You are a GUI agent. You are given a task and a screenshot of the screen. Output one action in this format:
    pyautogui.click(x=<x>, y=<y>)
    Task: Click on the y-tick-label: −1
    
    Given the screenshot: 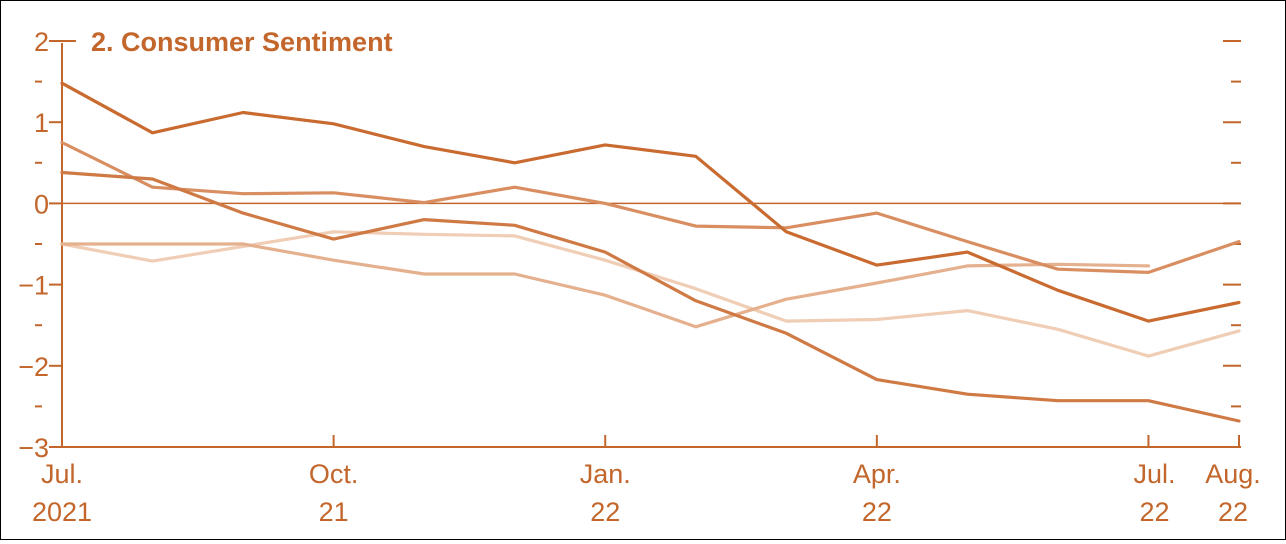 What is the action you would take?
    pyautogui.click(x=33, y=286)
    